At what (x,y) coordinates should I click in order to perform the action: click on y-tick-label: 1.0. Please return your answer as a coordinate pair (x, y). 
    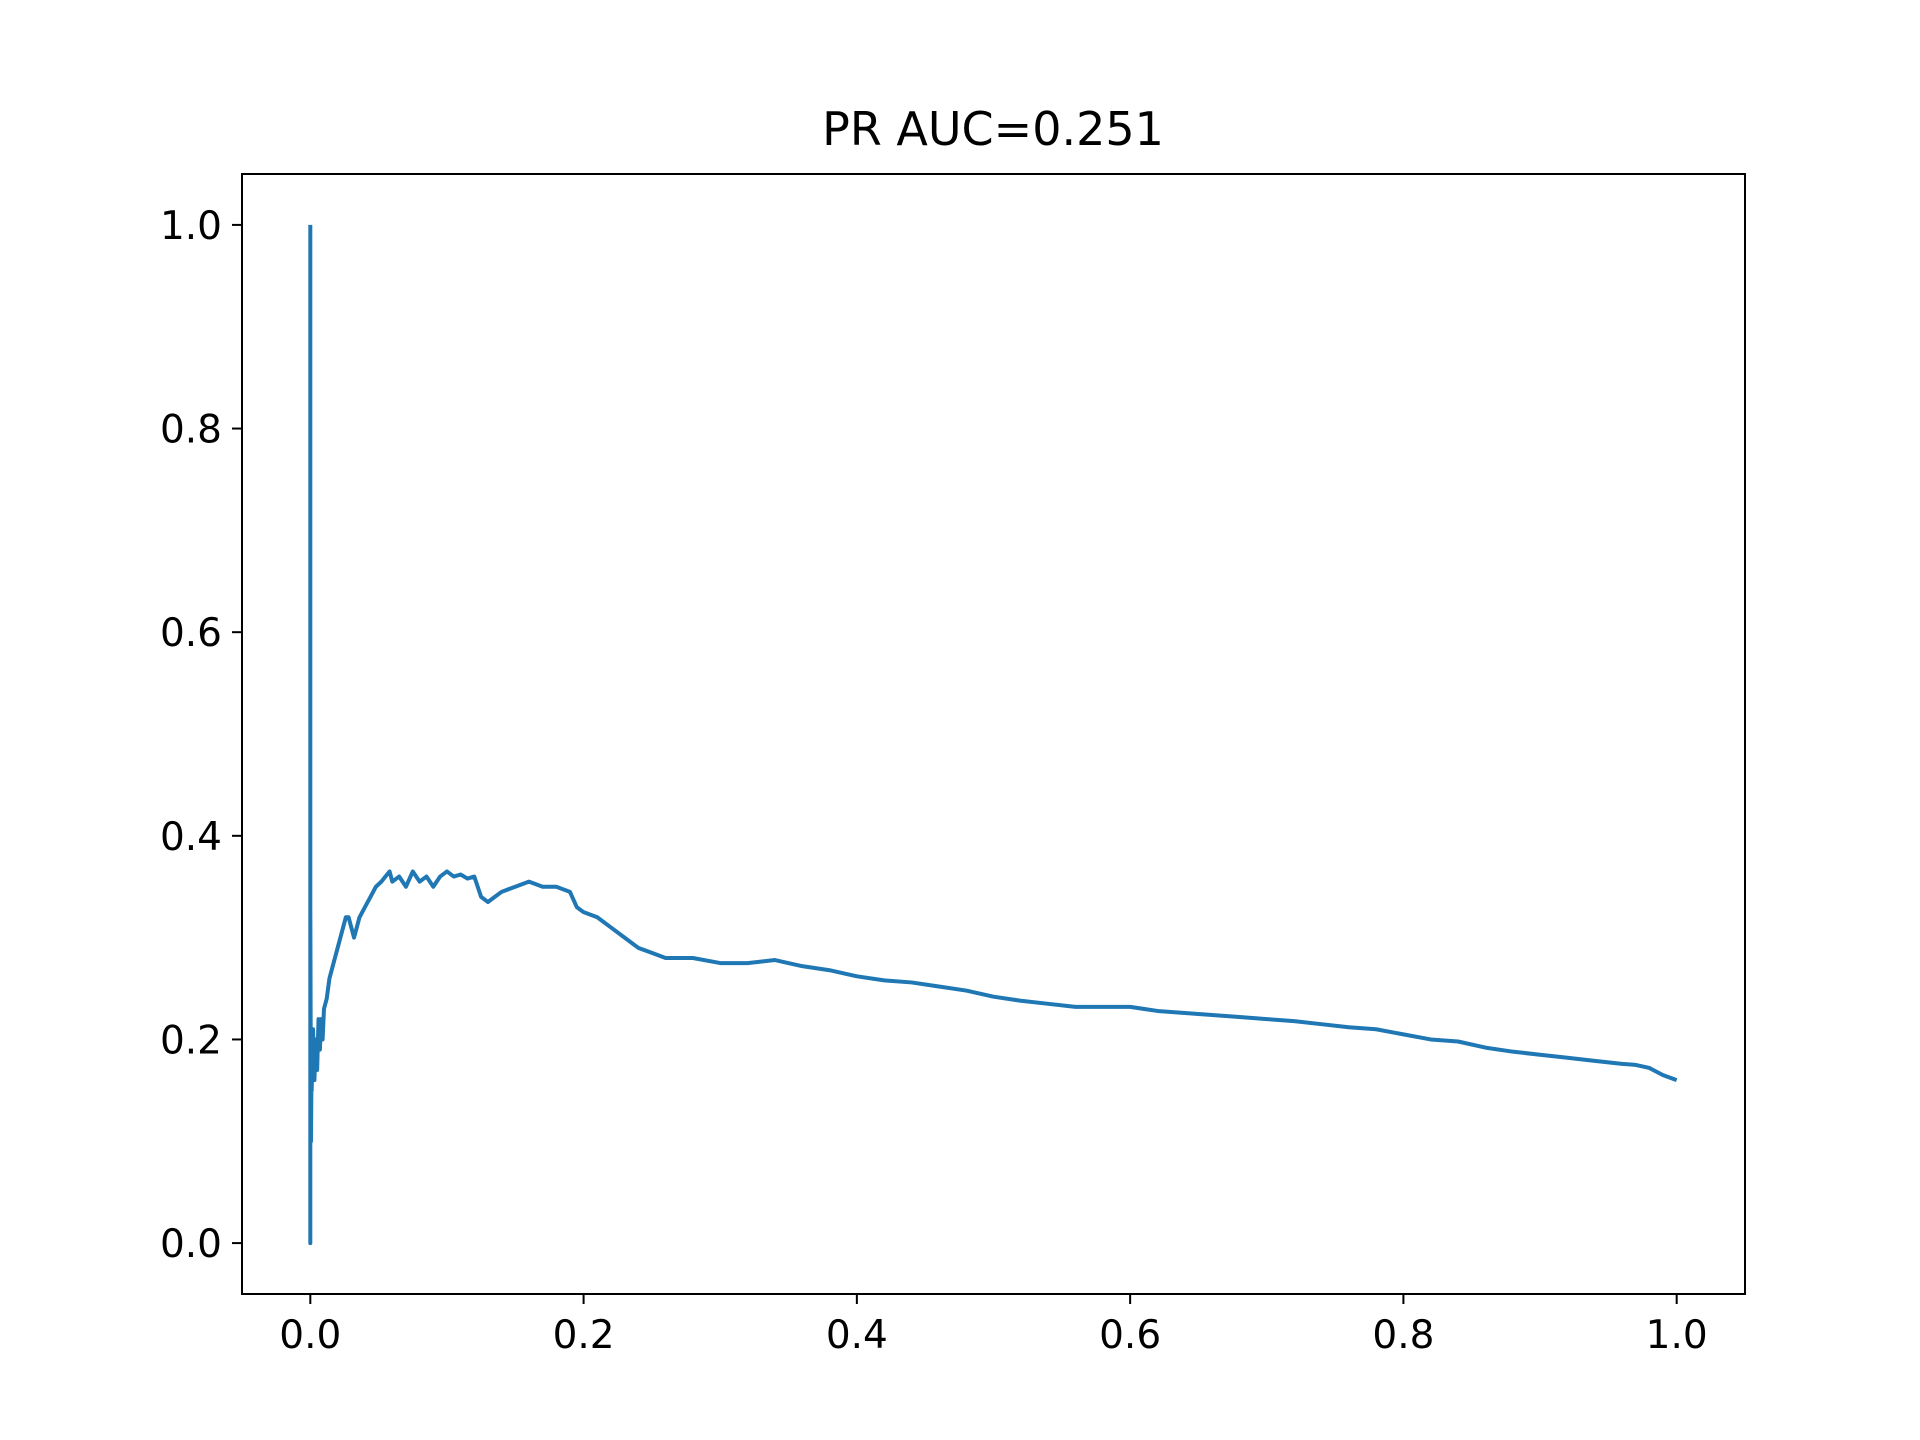
    Looking at the image, I should click on (191, 226).